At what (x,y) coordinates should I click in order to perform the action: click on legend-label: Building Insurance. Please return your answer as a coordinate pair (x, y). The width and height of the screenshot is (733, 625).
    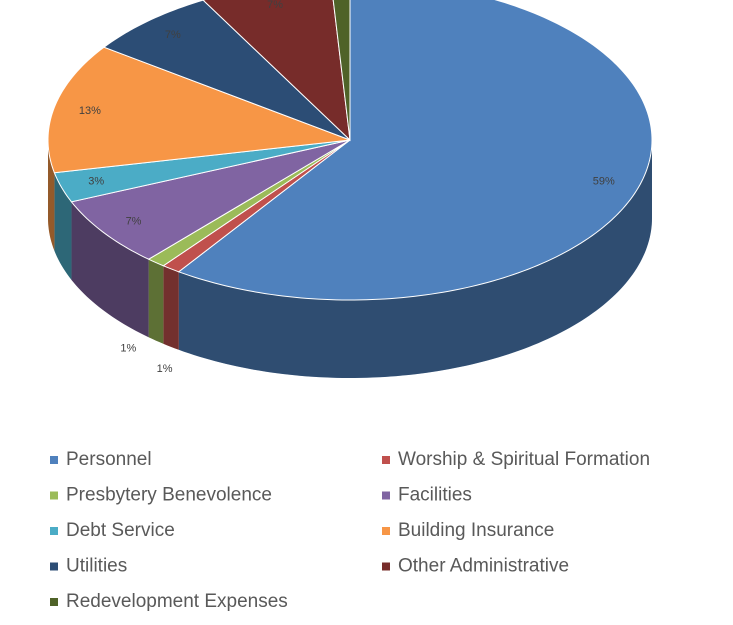
    Looking at the image, I should click on (476, 530).